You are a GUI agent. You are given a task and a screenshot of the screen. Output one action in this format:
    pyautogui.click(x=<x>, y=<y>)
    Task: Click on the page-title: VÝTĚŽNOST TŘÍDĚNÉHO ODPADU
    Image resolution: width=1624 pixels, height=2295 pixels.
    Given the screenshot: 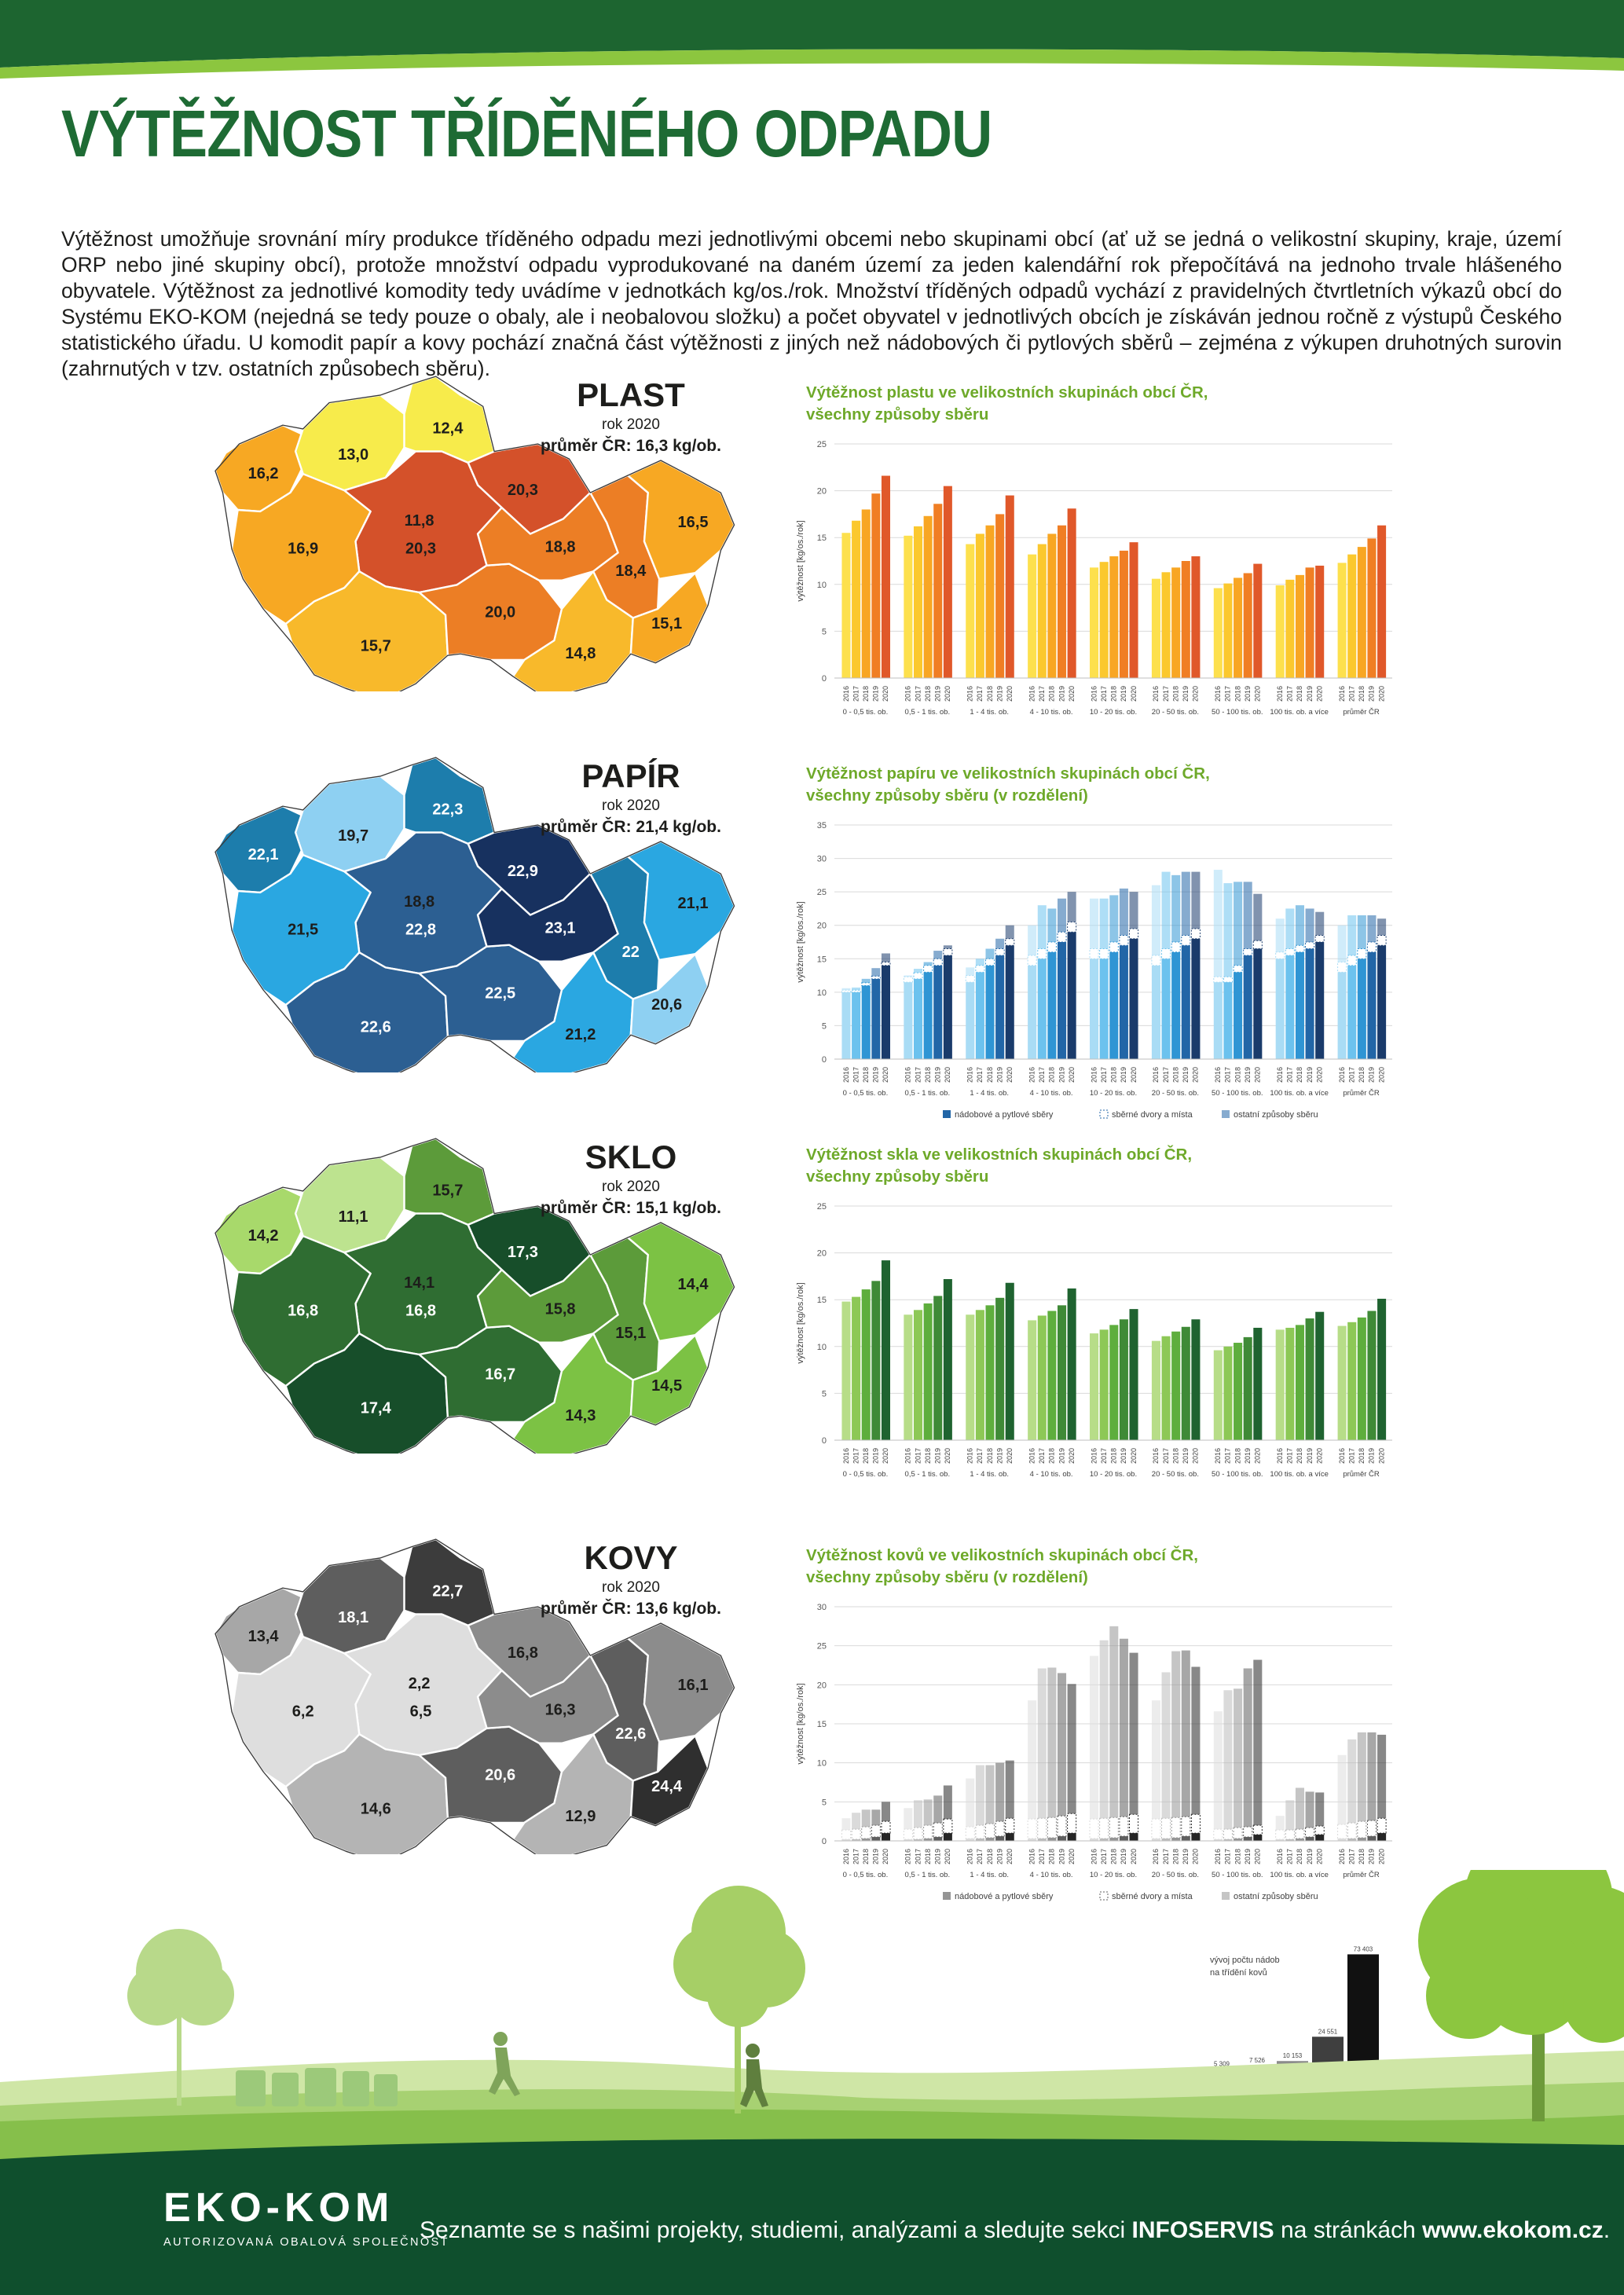 What is the action you would take?
    pyautogui.click(x=526, y=133)
    